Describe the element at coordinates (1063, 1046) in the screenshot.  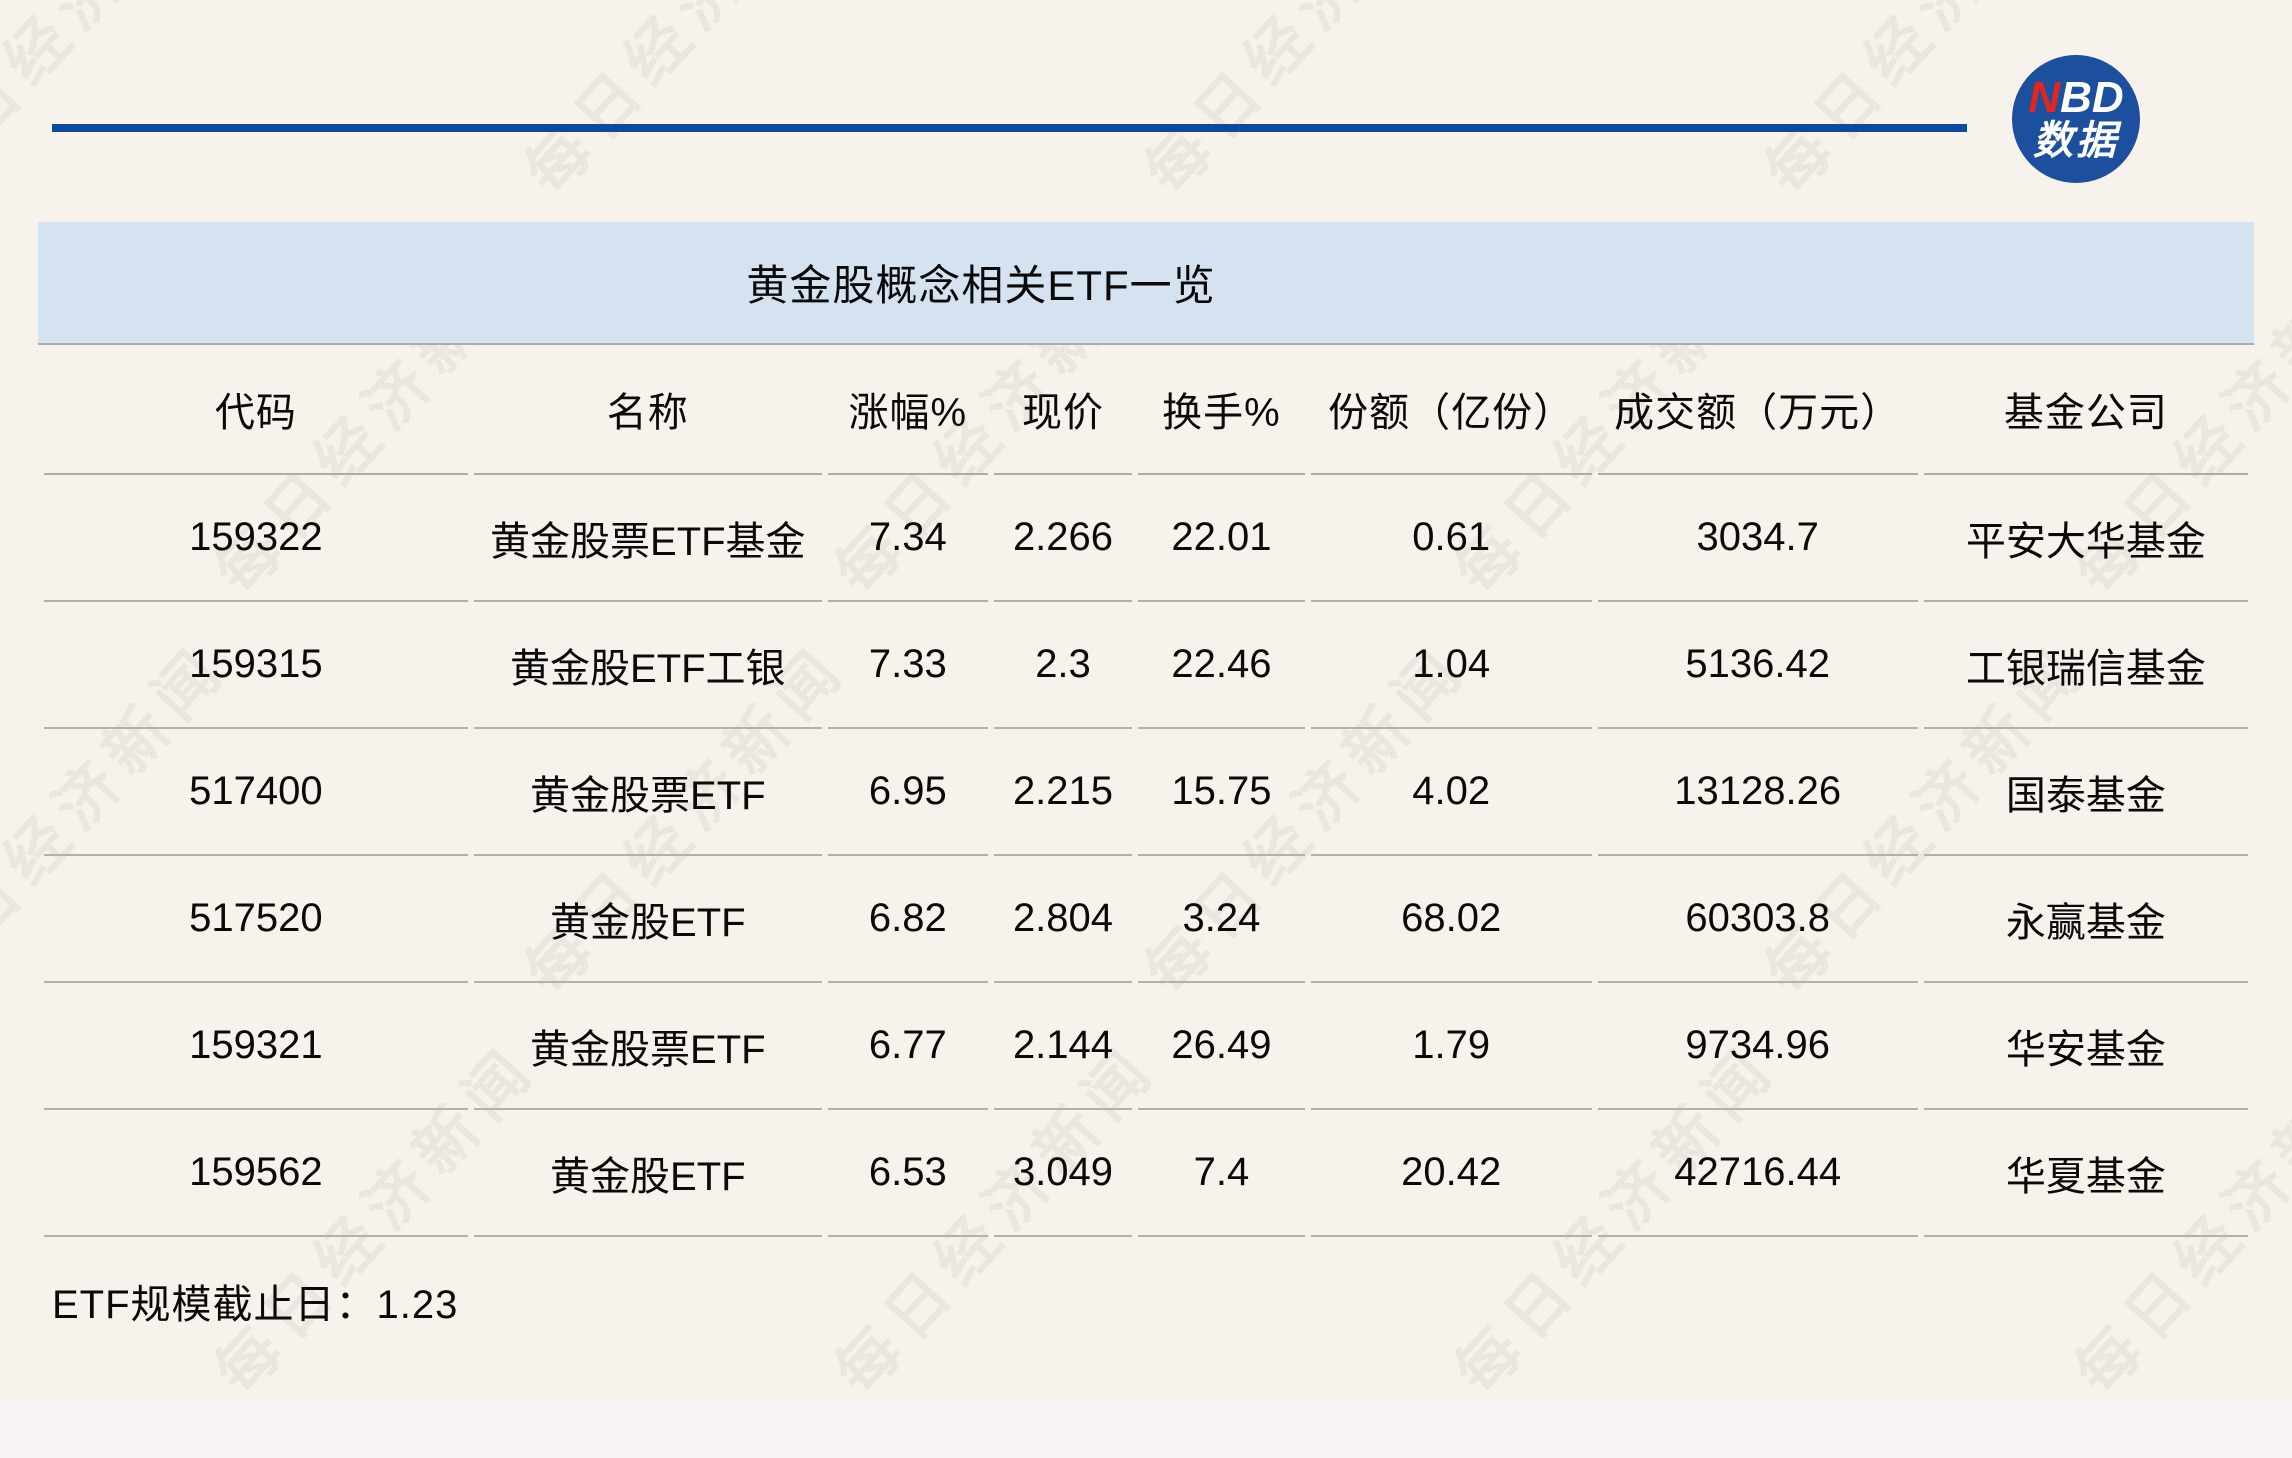
I see `table-cell: 2.144` at that location.